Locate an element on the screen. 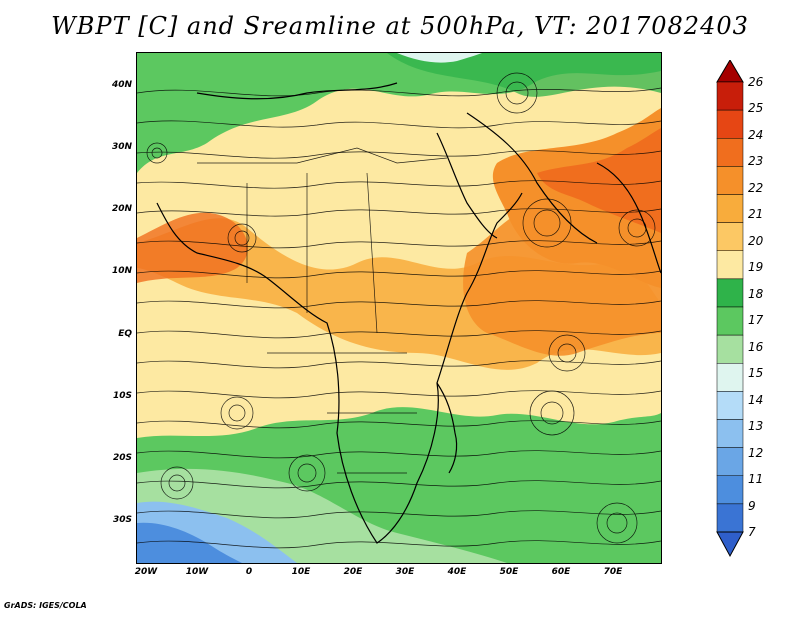 Image resolution: width=800 pixels, height=618 pixels. lon-label-10w: 10W is located at coordinates (197, 572).